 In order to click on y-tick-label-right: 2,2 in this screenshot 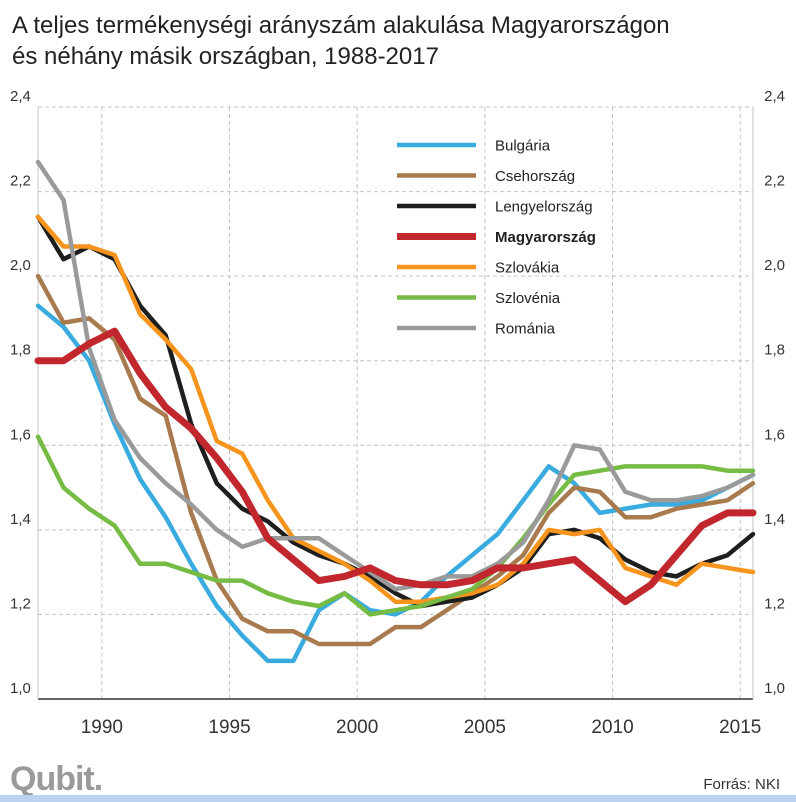, I will do `click(774, 181)`.